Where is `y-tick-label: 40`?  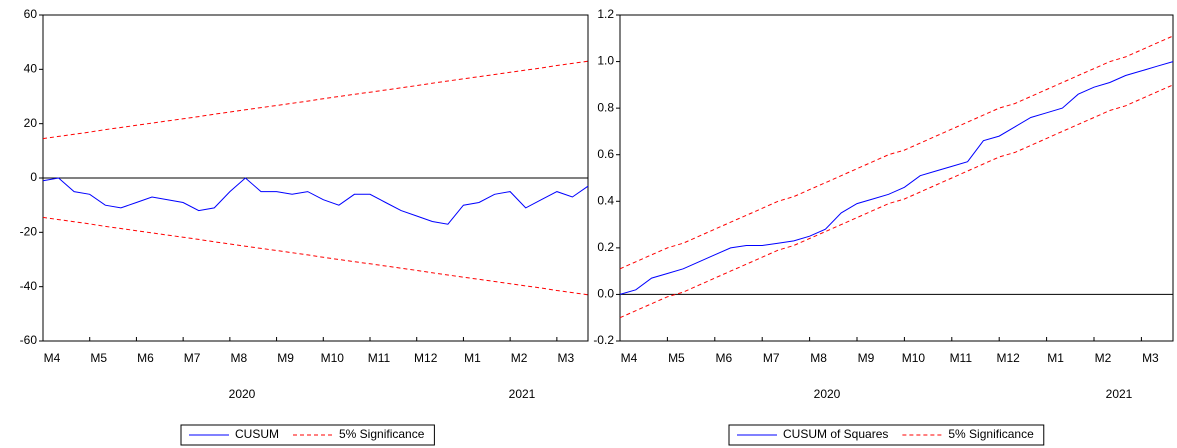
y-tick-label: 40 is located at coordinates (31, 69).